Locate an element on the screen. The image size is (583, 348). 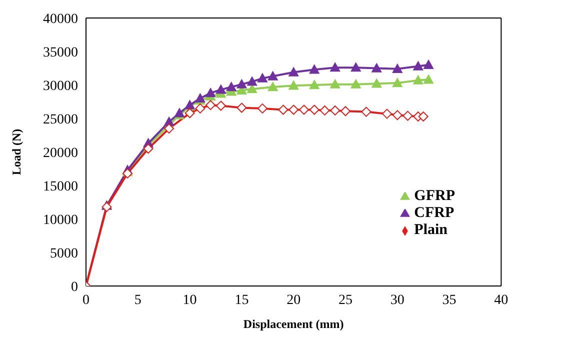
y-tick-label: 40000 is located at coordinates (60, 19).